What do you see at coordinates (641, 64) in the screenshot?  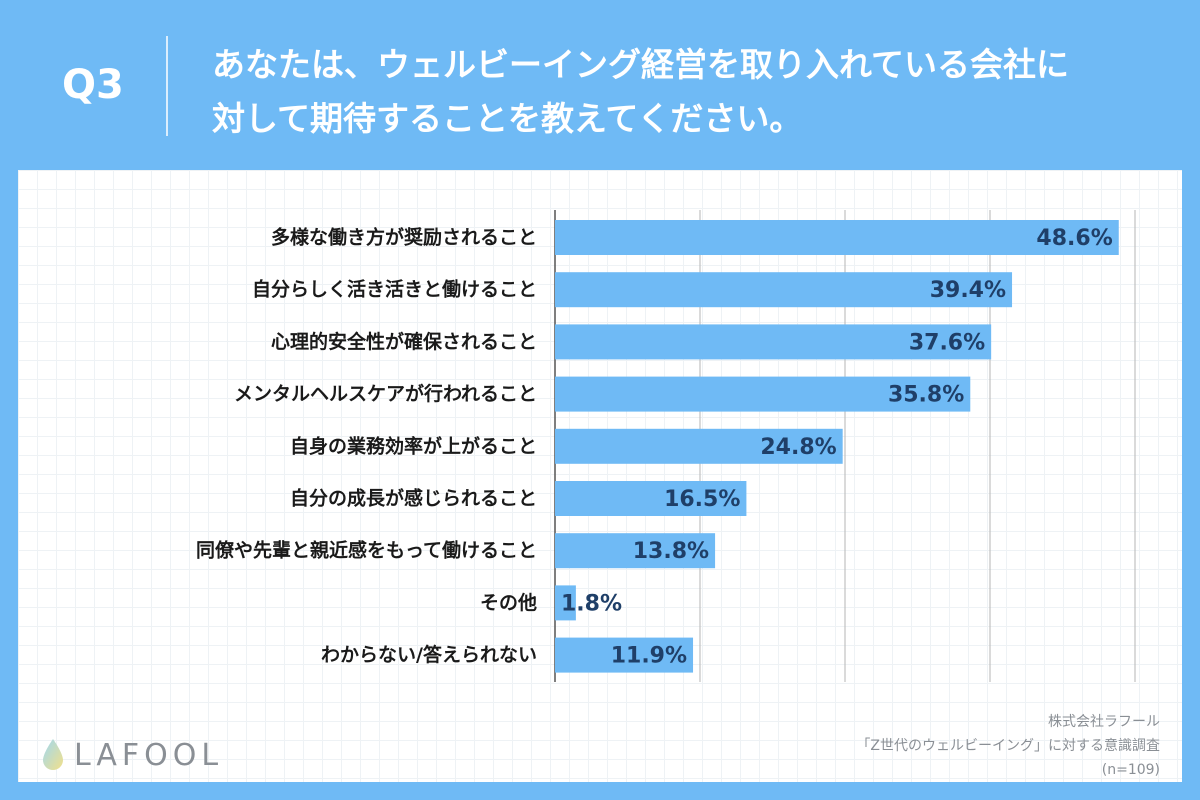 I see `question-line-1: あなたは、ウェルビーイング経営を取り入れている会社に` at bounding box center [641, 64].